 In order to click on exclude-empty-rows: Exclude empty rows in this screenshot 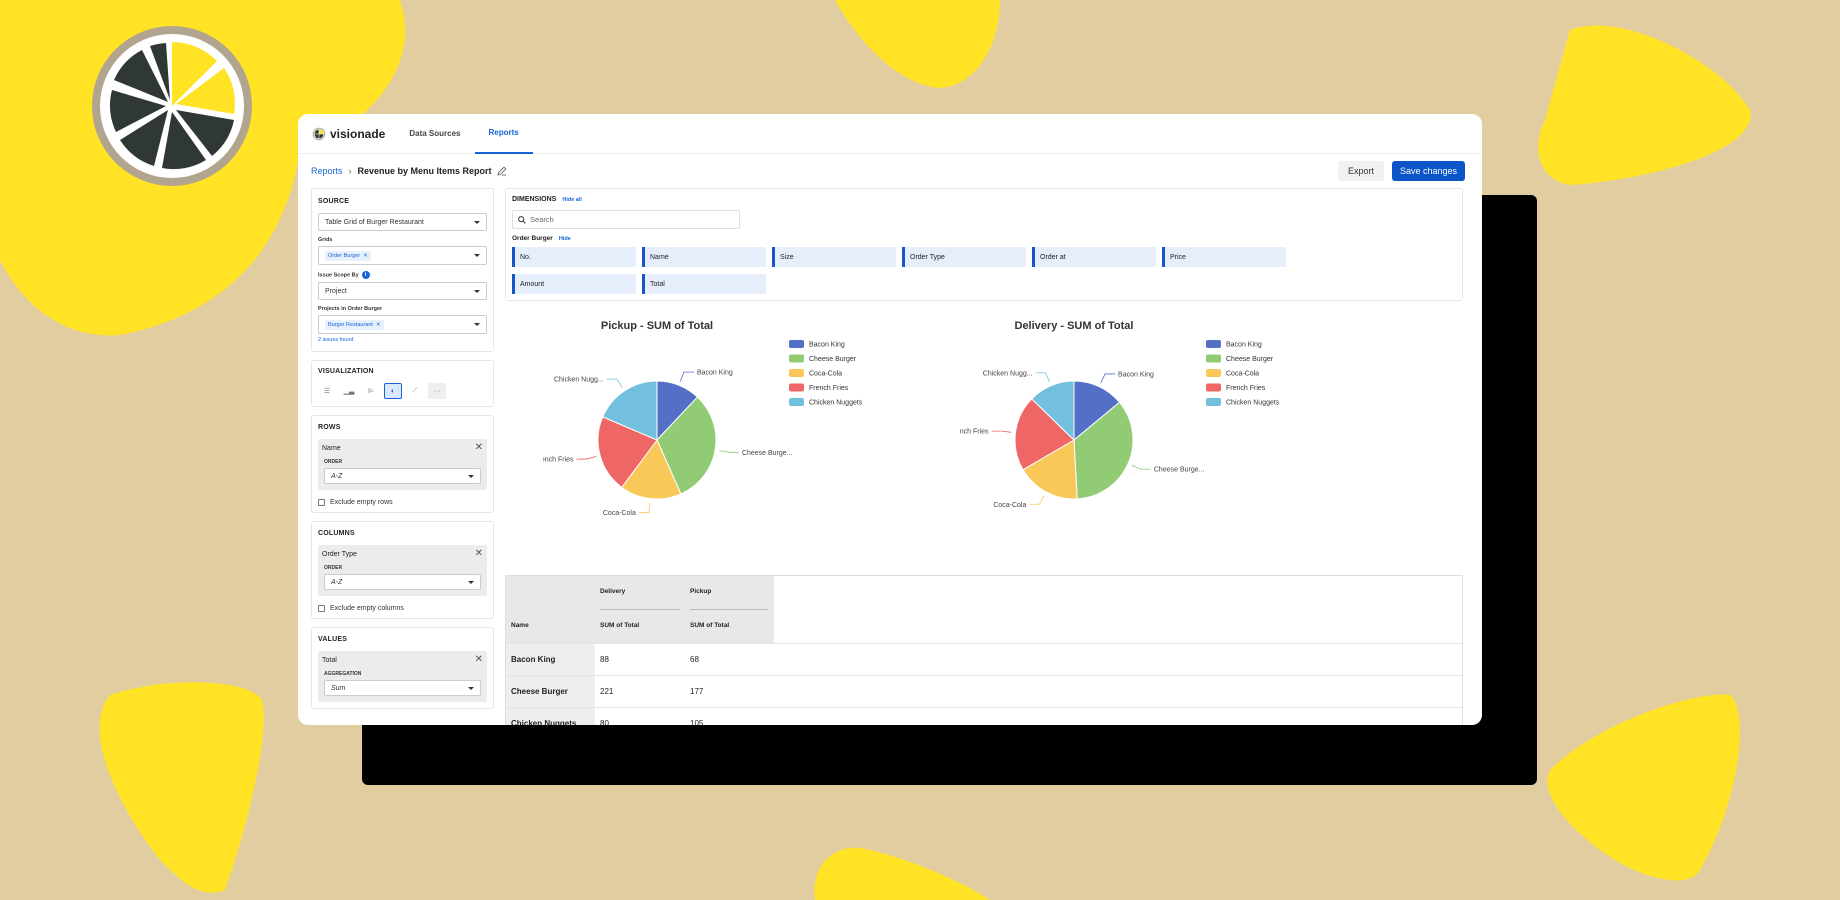, I will do `click(402, 502)`.